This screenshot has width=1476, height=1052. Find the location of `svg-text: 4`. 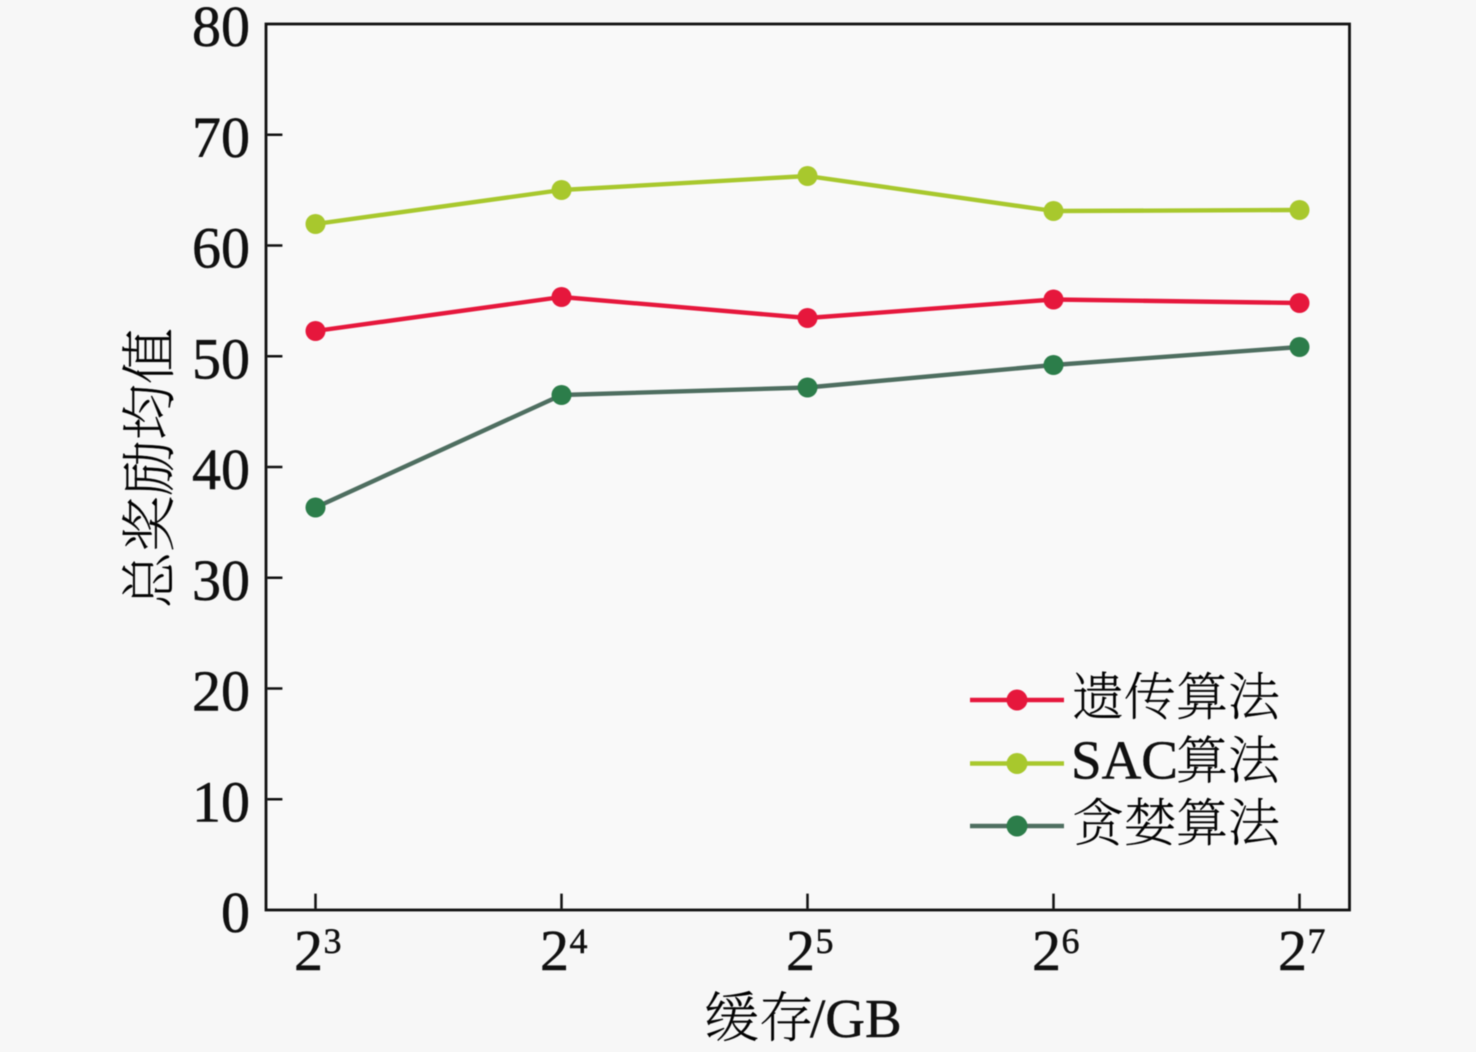

svg-text: 4 is located at coordinates (579, 941).